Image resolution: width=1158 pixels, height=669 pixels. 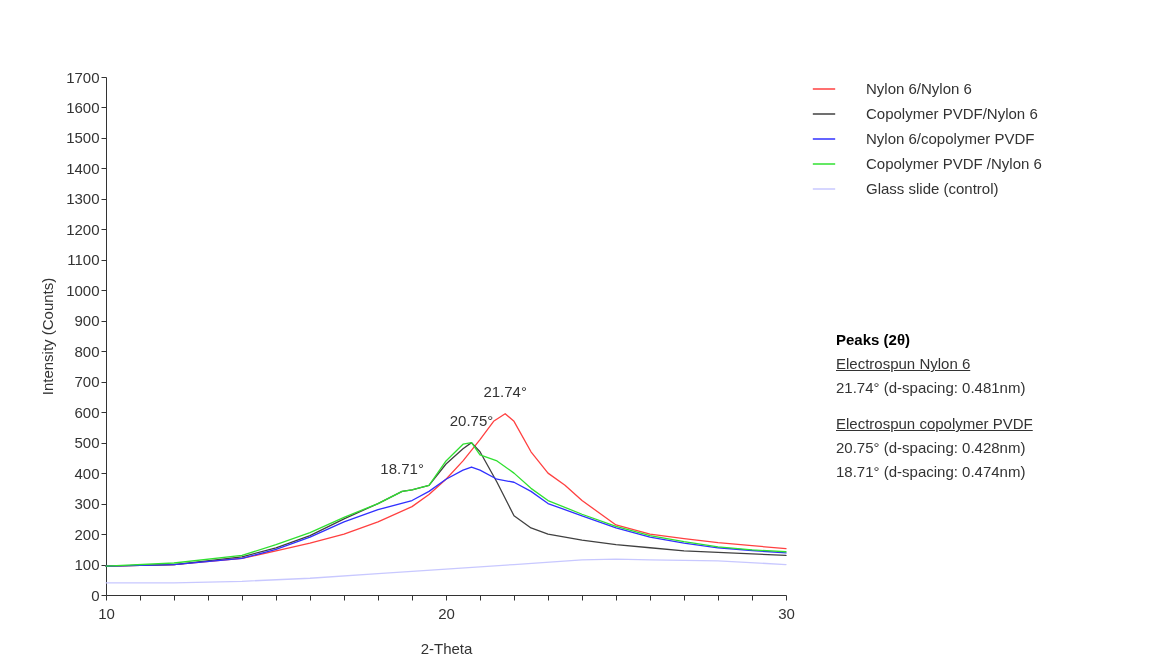 What do you see at coordinates (83, 138) in the screenshot?
I see `y-tick-label: 1500` at bounding box center [83, 138].